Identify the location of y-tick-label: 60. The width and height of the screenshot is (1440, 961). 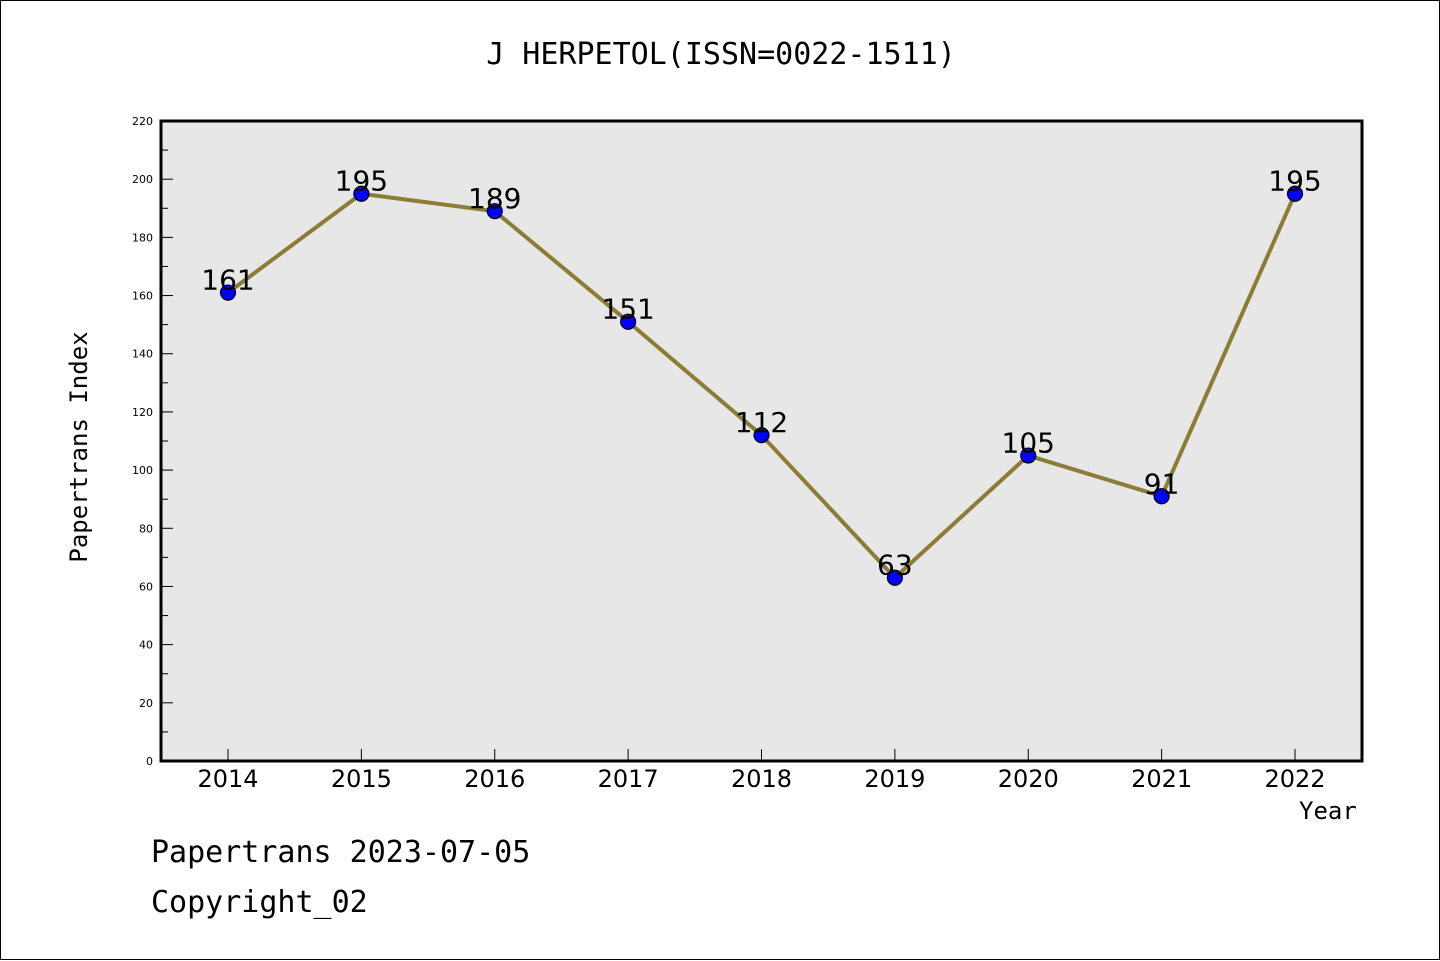
(146, 586).